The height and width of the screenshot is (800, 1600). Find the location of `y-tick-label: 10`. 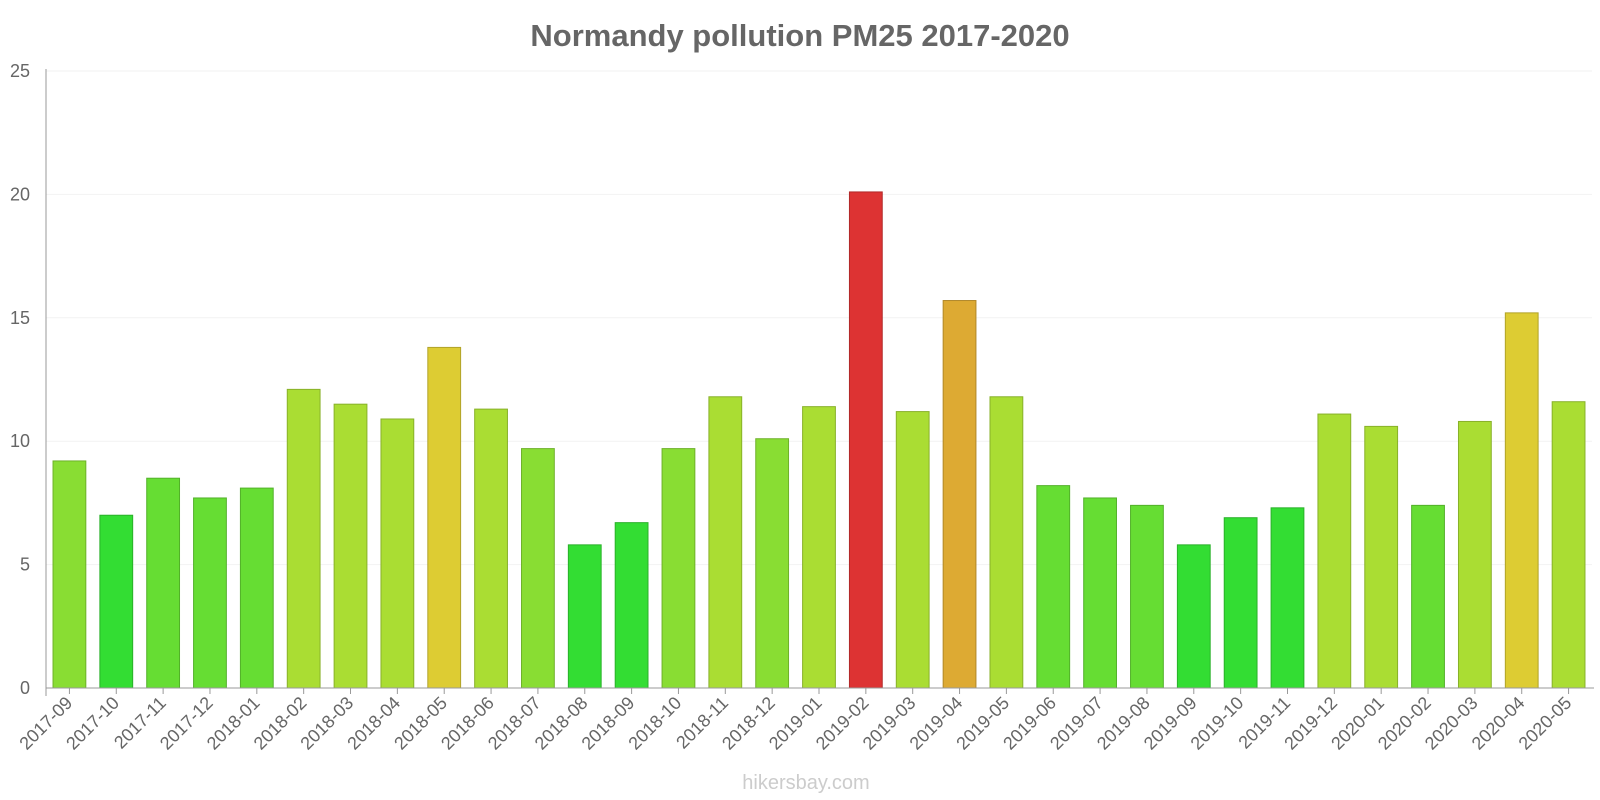

y-tick-label: 10 is located at coordinates (20, 441).